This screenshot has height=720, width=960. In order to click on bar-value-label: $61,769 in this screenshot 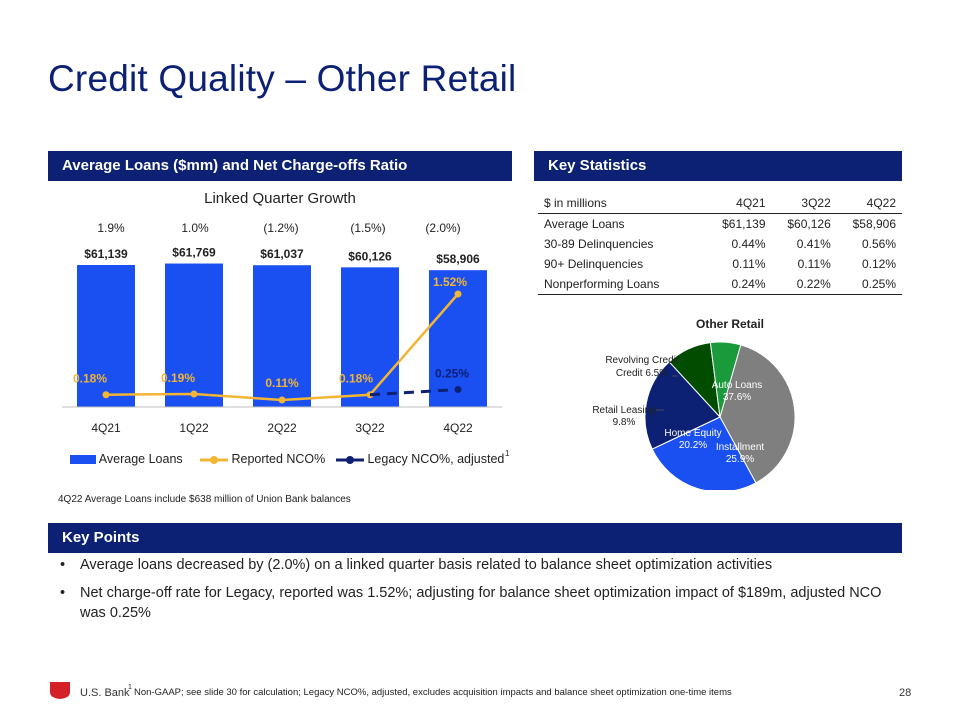, I will do `click(194, 253)`.